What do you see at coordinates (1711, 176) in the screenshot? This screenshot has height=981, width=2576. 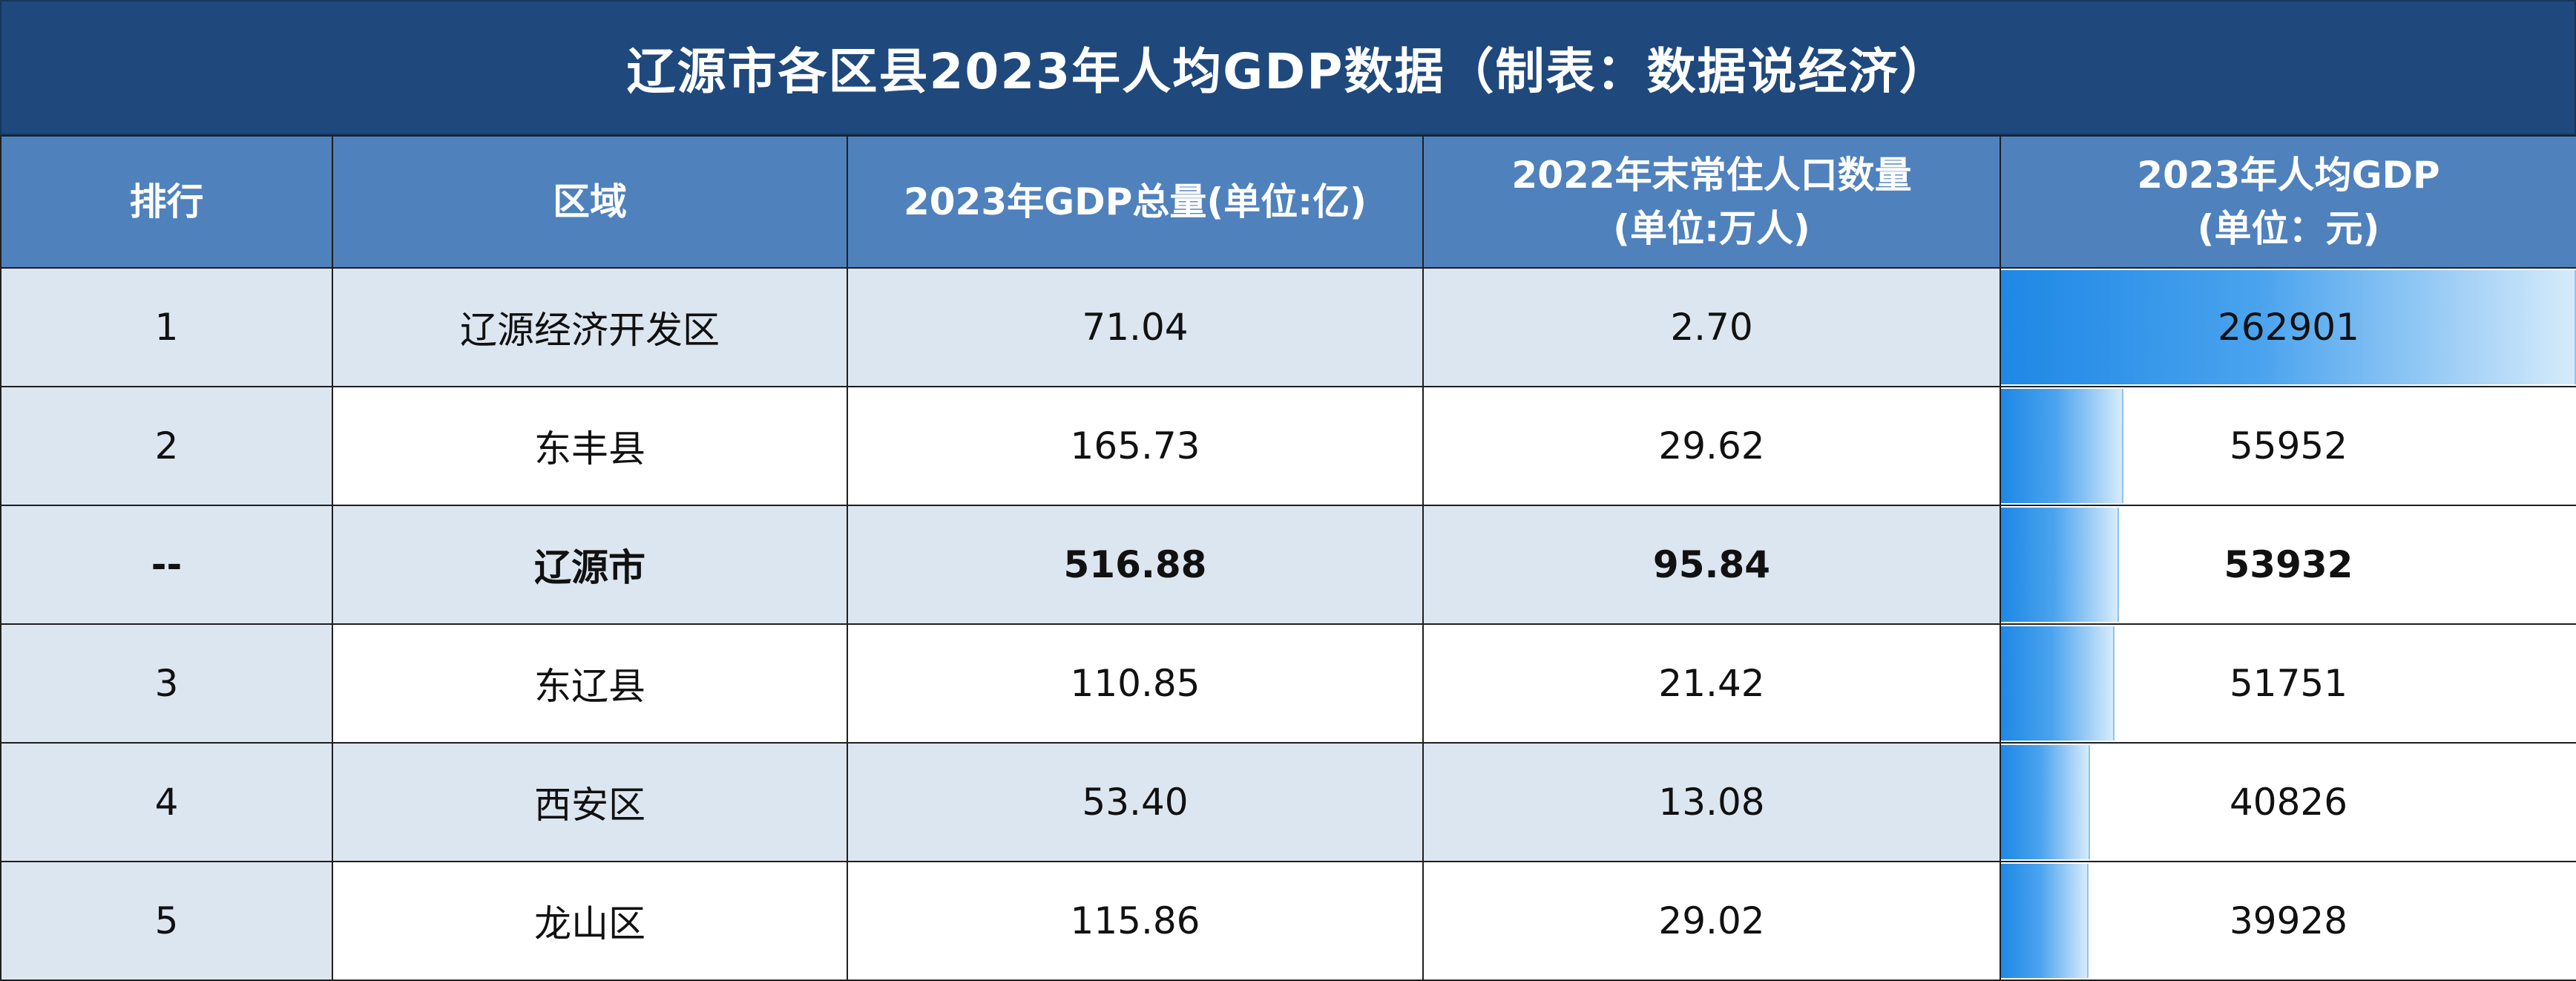 I see `header-population-line1: 2022年末常住人口数量` at bounding box center [1711, 176].